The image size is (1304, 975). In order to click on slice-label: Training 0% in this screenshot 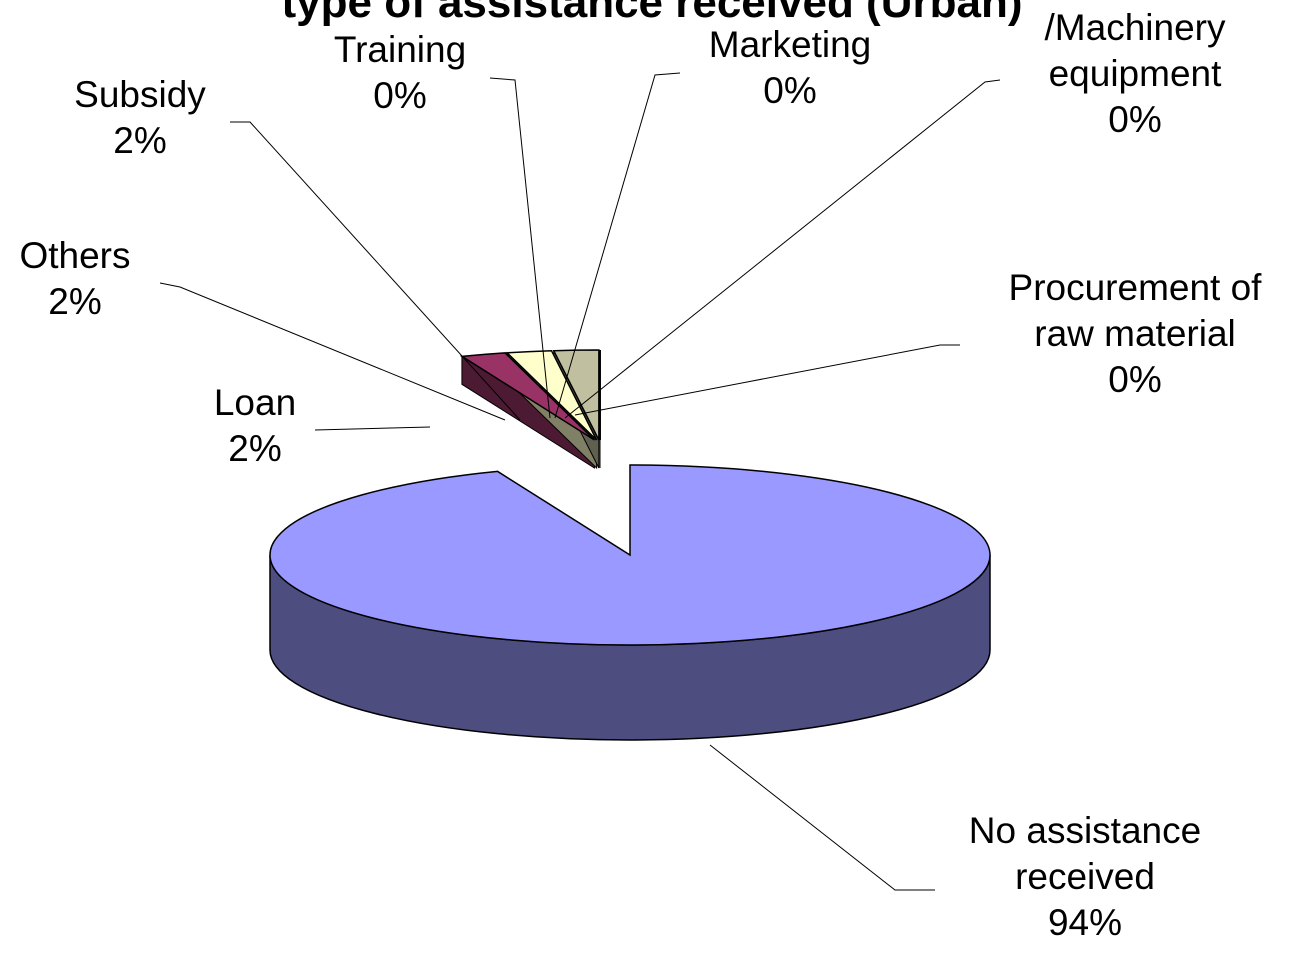, I will do `click(400, 73)`.